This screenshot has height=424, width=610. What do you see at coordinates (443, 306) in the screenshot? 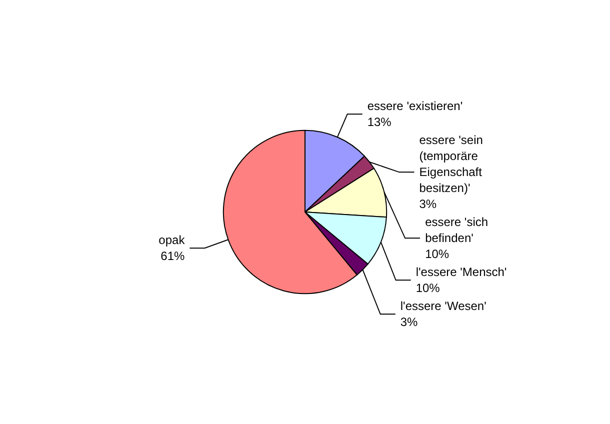
I see `slice-label: l'essere 'Wesen'` at bounding box center [443, 306].